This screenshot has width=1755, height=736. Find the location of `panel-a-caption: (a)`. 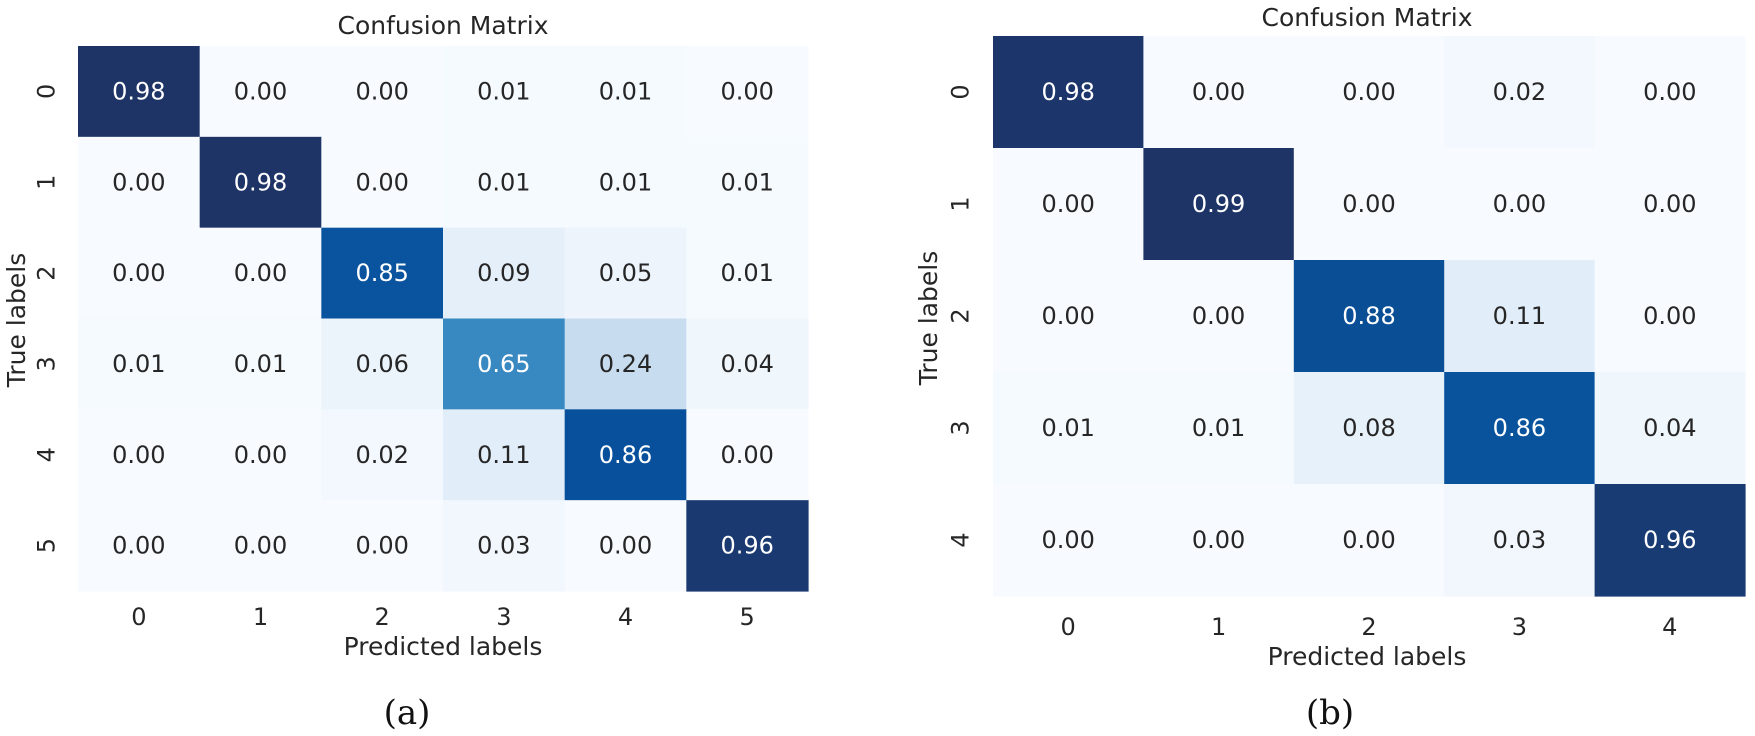

panel-a-caption: (a) is located at coordinates (407, 713).